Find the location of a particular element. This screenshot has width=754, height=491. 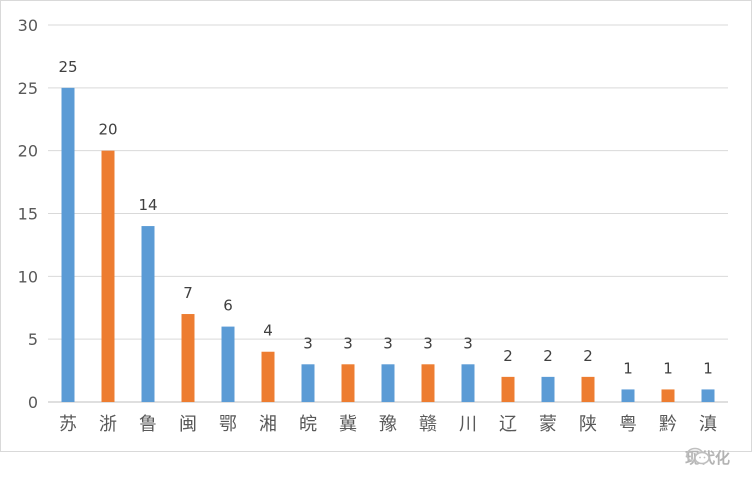

x-tick-label: 赣 is located at coordinates (428, 424).